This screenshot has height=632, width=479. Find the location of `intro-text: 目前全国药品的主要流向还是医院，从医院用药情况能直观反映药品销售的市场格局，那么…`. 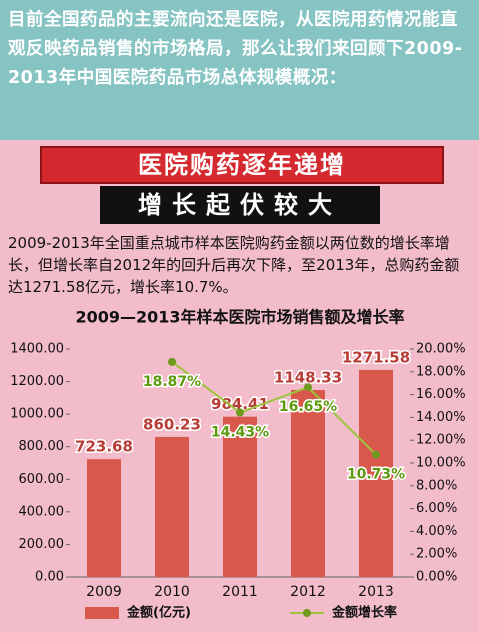

intro-text: 目前全国药品的主要流向还是医院，从医院用药情况能直观反映药品销售的市场格局，那么… is located at coordinates (235, 49).